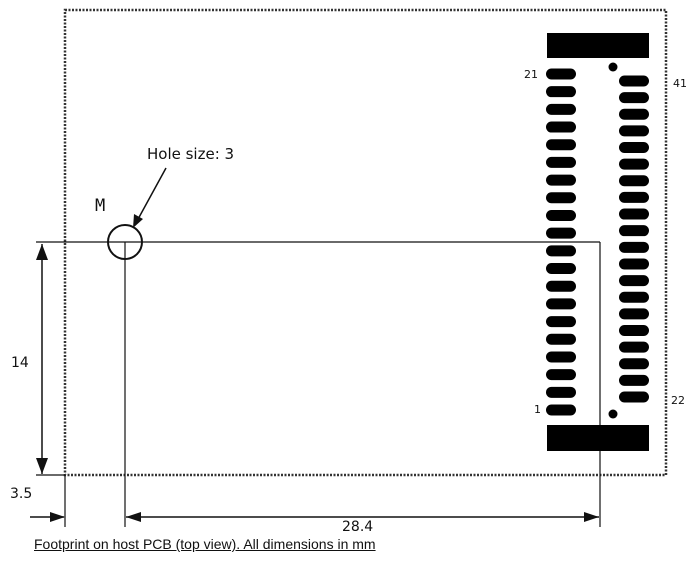 The height and width of the screenshot is (577, 689). Describe the element at coordinates (613, 414) in the screenshot. I see `pin-marker-dot-bottom` at that location.